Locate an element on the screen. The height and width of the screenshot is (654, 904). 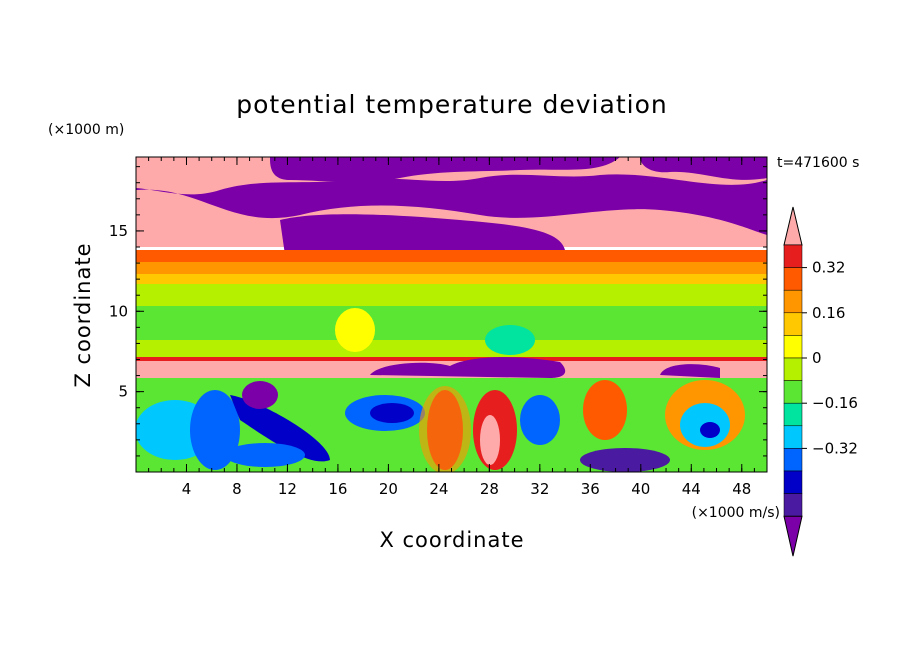
colorbar-label: 0.32 is located at coordinates (828, 268).